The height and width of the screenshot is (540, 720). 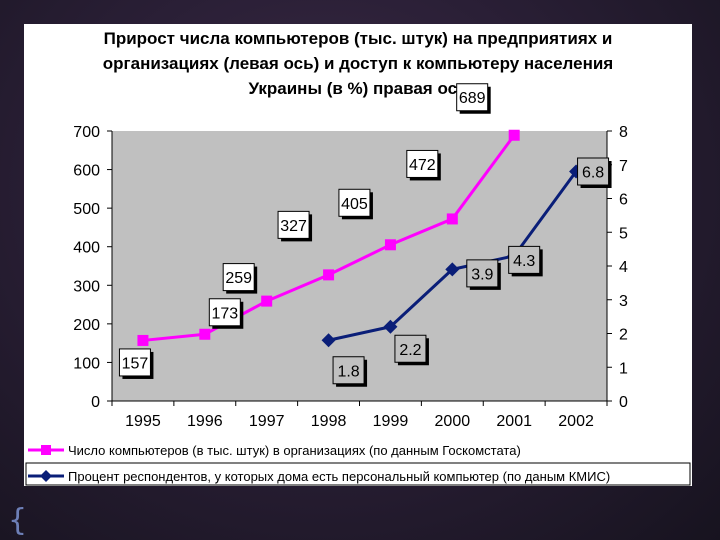 I want to click on data-label-text: 689, so click(x=472, y=98).